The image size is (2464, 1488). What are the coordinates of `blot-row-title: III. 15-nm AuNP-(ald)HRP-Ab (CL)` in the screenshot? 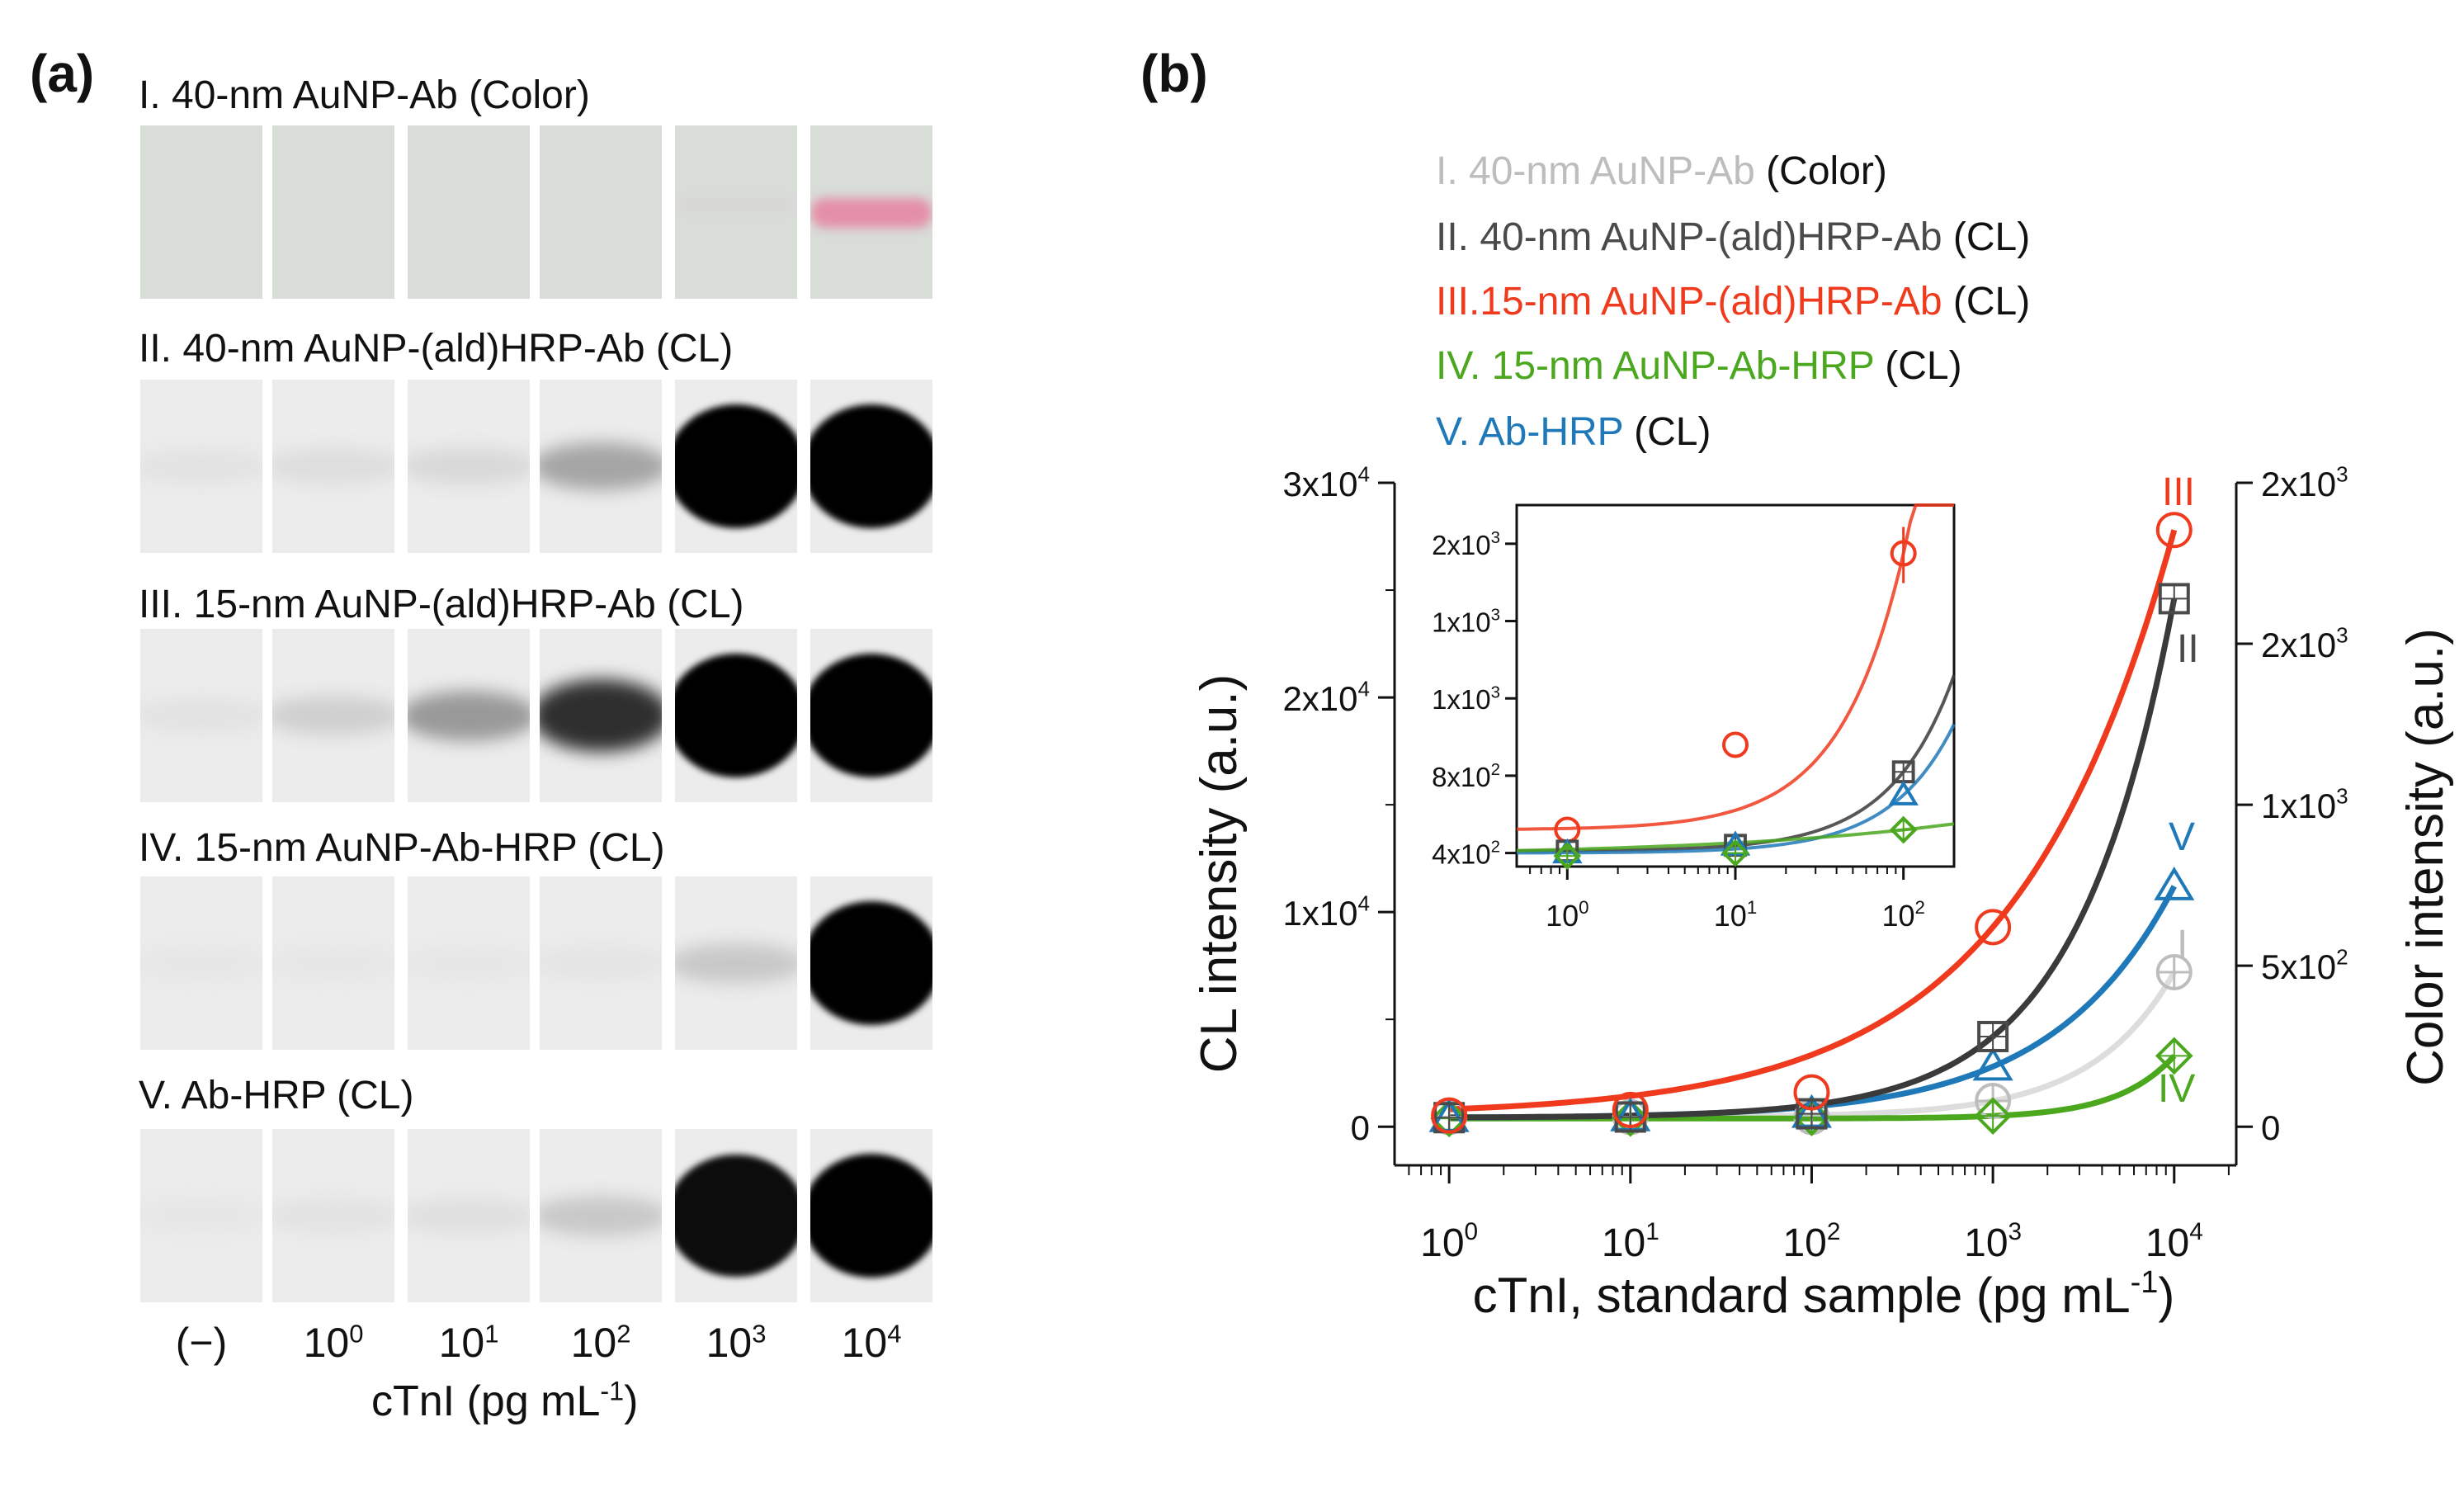 It's located at (442, 604).